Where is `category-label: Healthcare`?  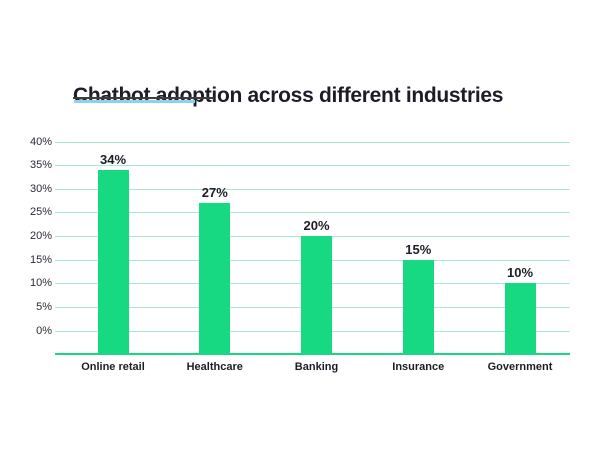
category-label: Healthcare is located at coordinates (214, 367).